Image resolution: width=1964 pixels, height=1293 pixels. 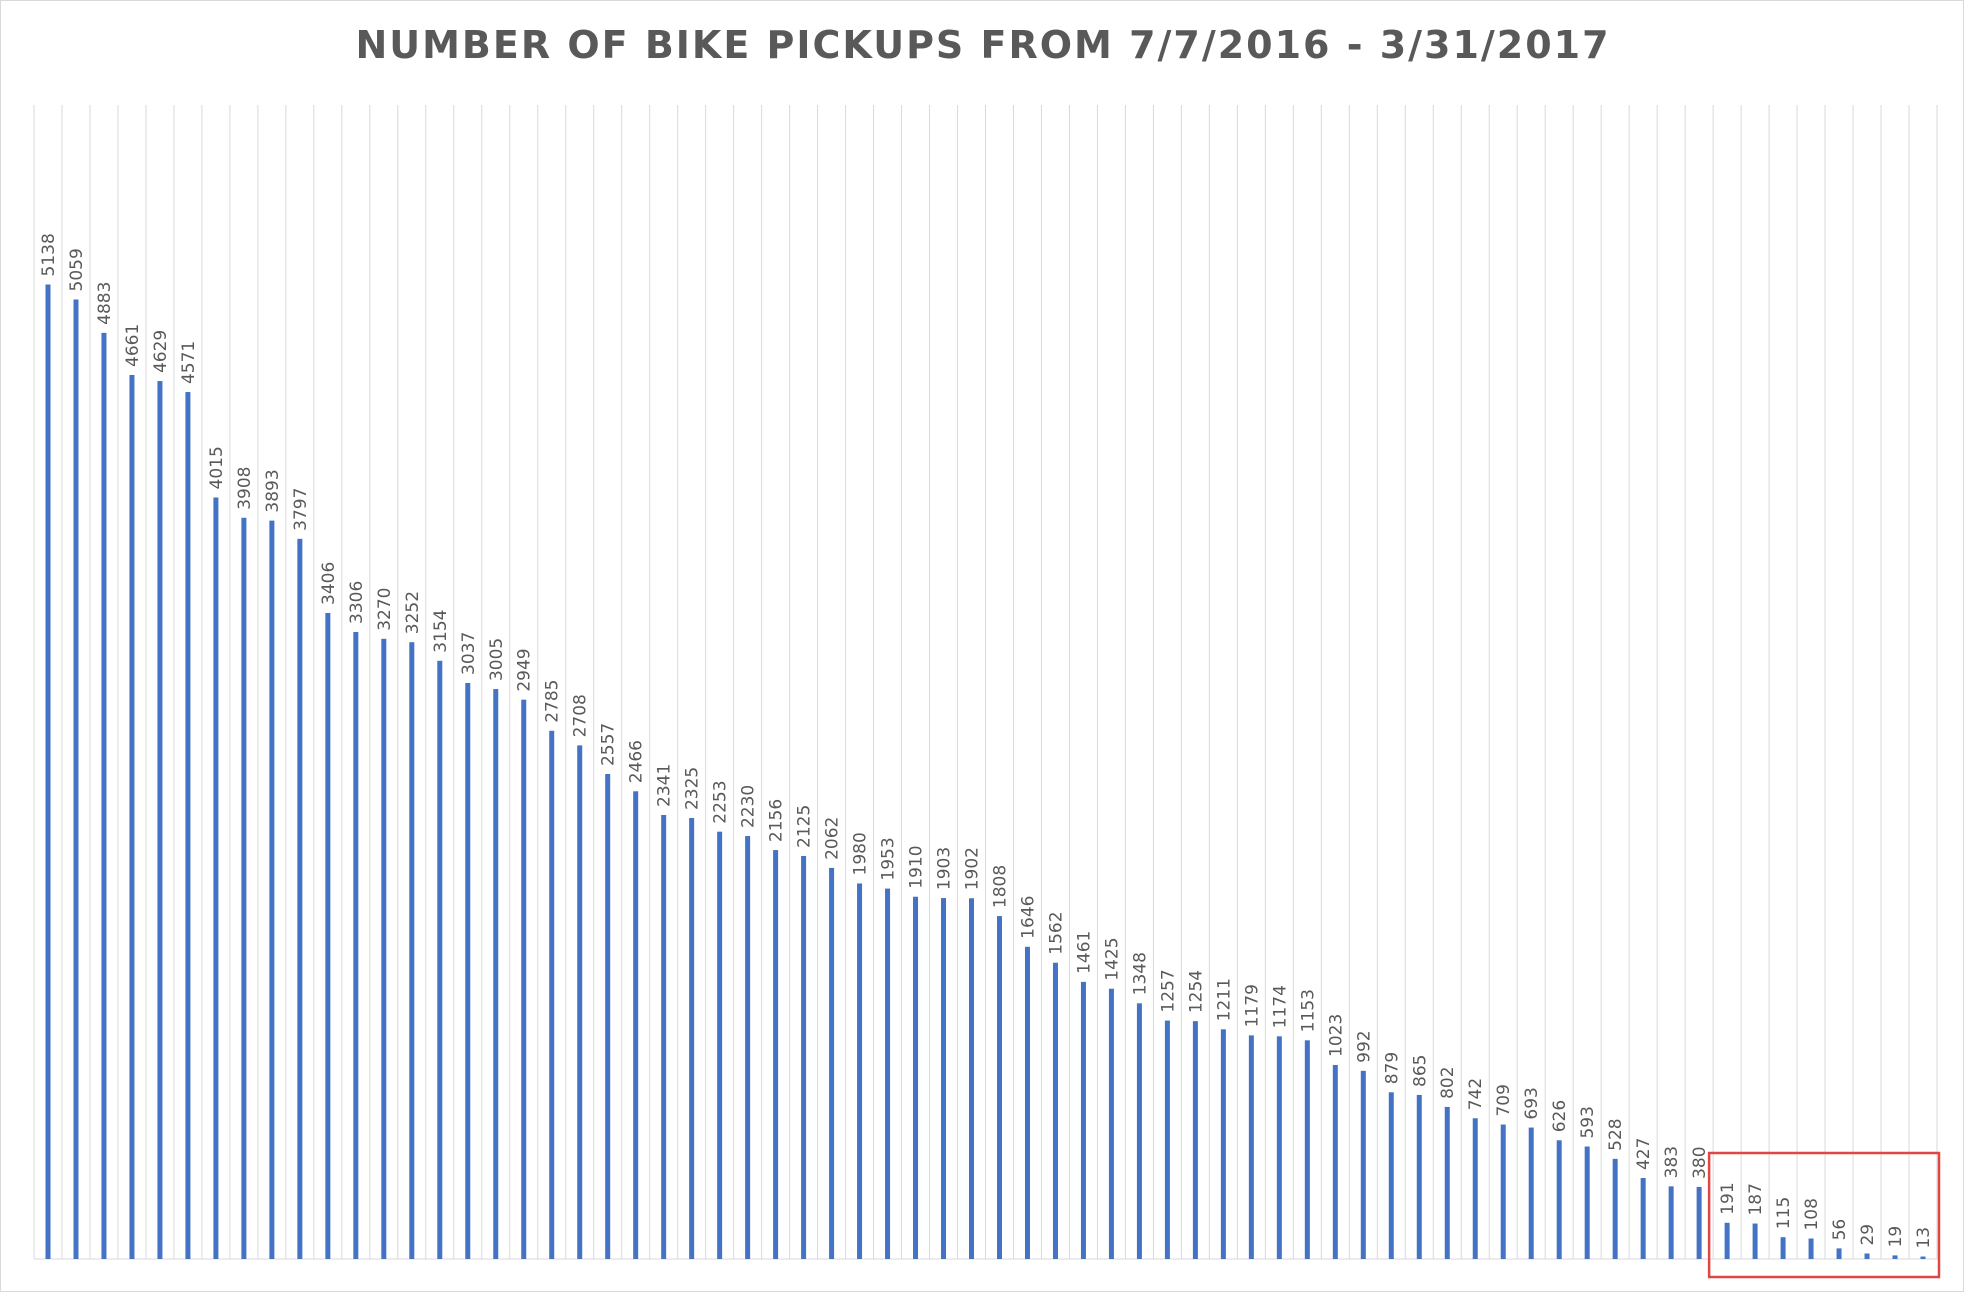 What do you see at coordinates (1532, 1103) in the screenshot?
I see `data-label: 693` at bounding box center [1532, 1103].